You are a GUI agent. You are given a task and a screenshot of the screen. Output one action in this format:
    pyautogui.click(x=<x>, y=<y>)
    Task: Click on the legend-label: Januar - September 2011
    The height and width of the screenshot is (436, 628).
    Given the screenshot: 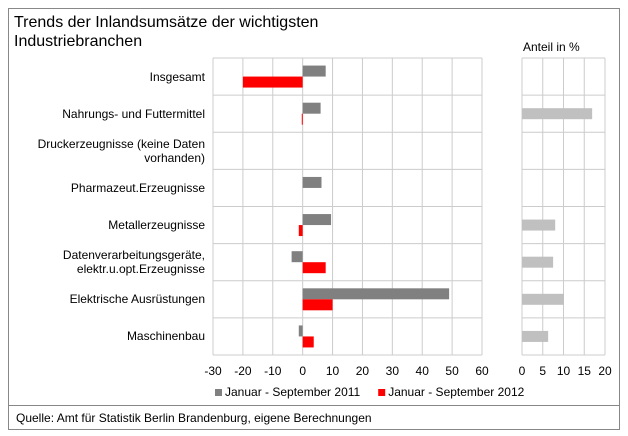 What is the action you would take?
    pyautogui.click(x=293, y=392)
    